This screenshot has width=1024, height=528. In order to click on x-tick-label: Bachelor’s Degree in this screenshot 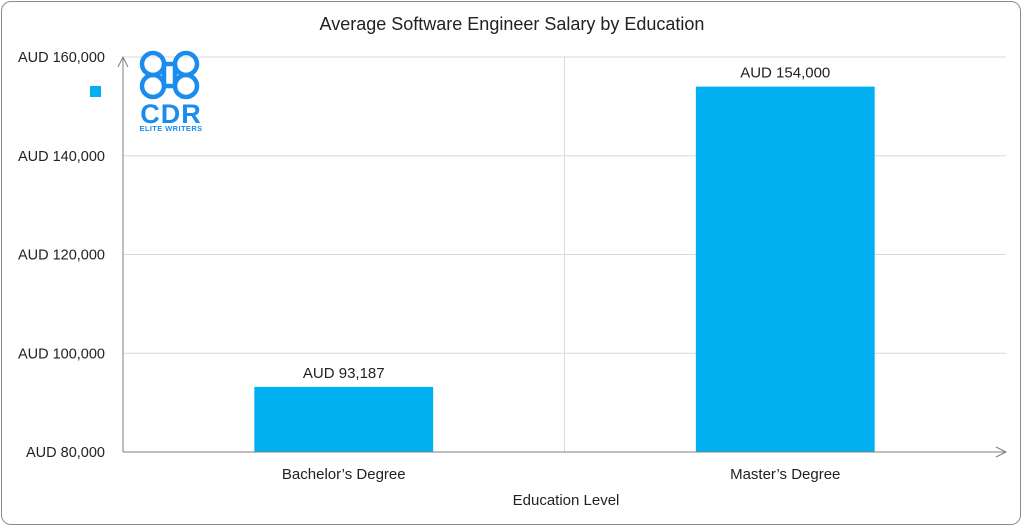, I will do `click(344, 474)`.